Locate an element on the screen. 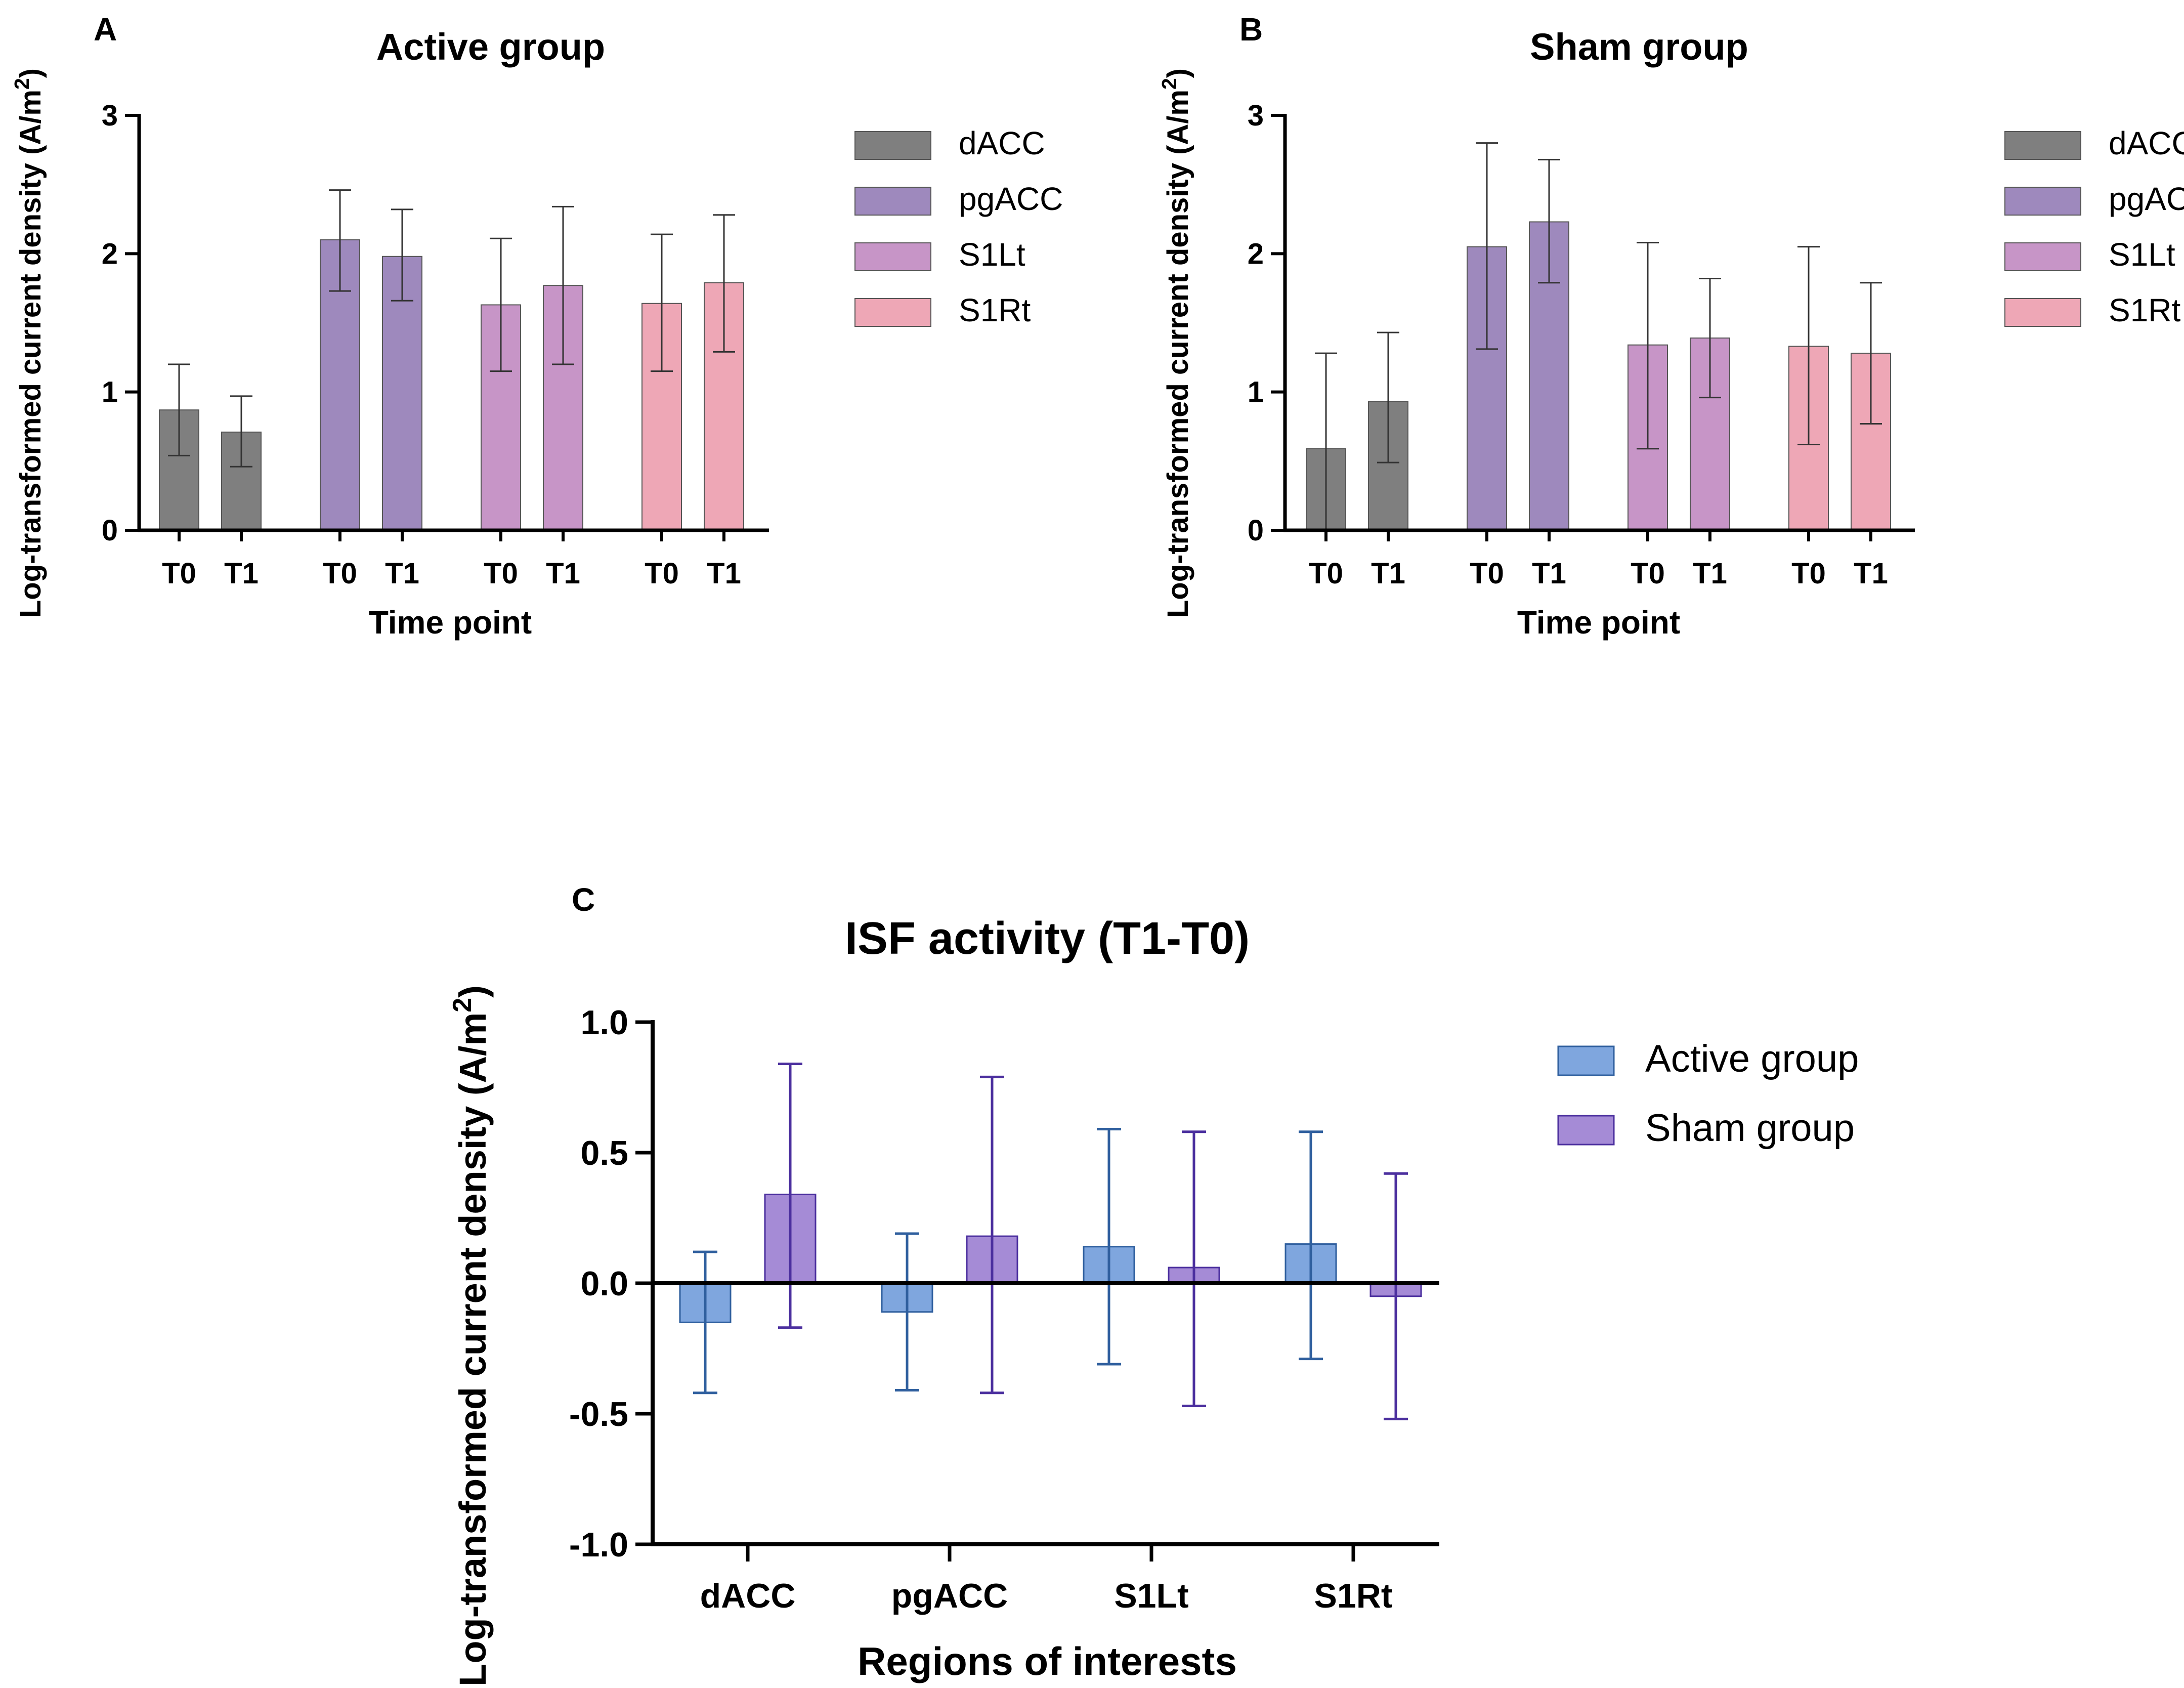 The height and width of the screenshot is (1688, 2184). y-tick-label: 0.0 is located at coordinates (604, 1283).